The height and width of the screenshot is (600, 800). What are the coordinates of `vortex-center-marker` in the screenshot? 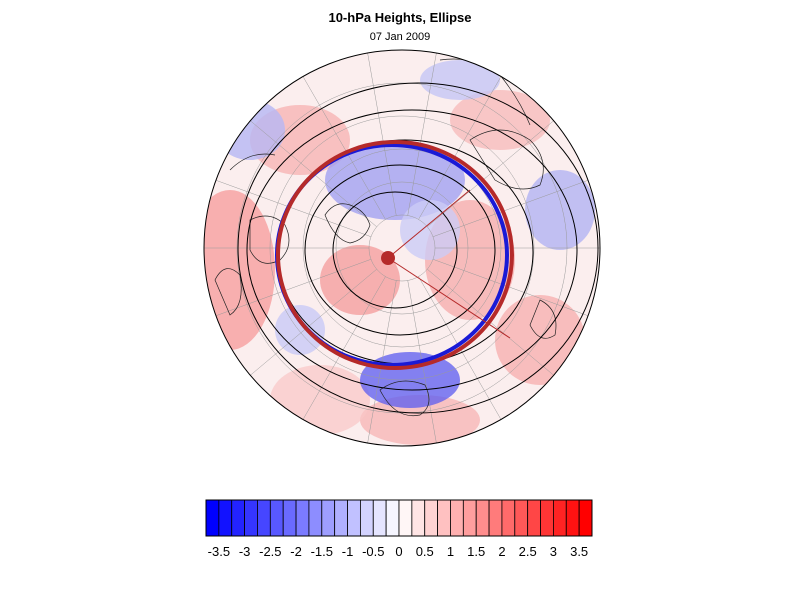 It's located at (388, 258).